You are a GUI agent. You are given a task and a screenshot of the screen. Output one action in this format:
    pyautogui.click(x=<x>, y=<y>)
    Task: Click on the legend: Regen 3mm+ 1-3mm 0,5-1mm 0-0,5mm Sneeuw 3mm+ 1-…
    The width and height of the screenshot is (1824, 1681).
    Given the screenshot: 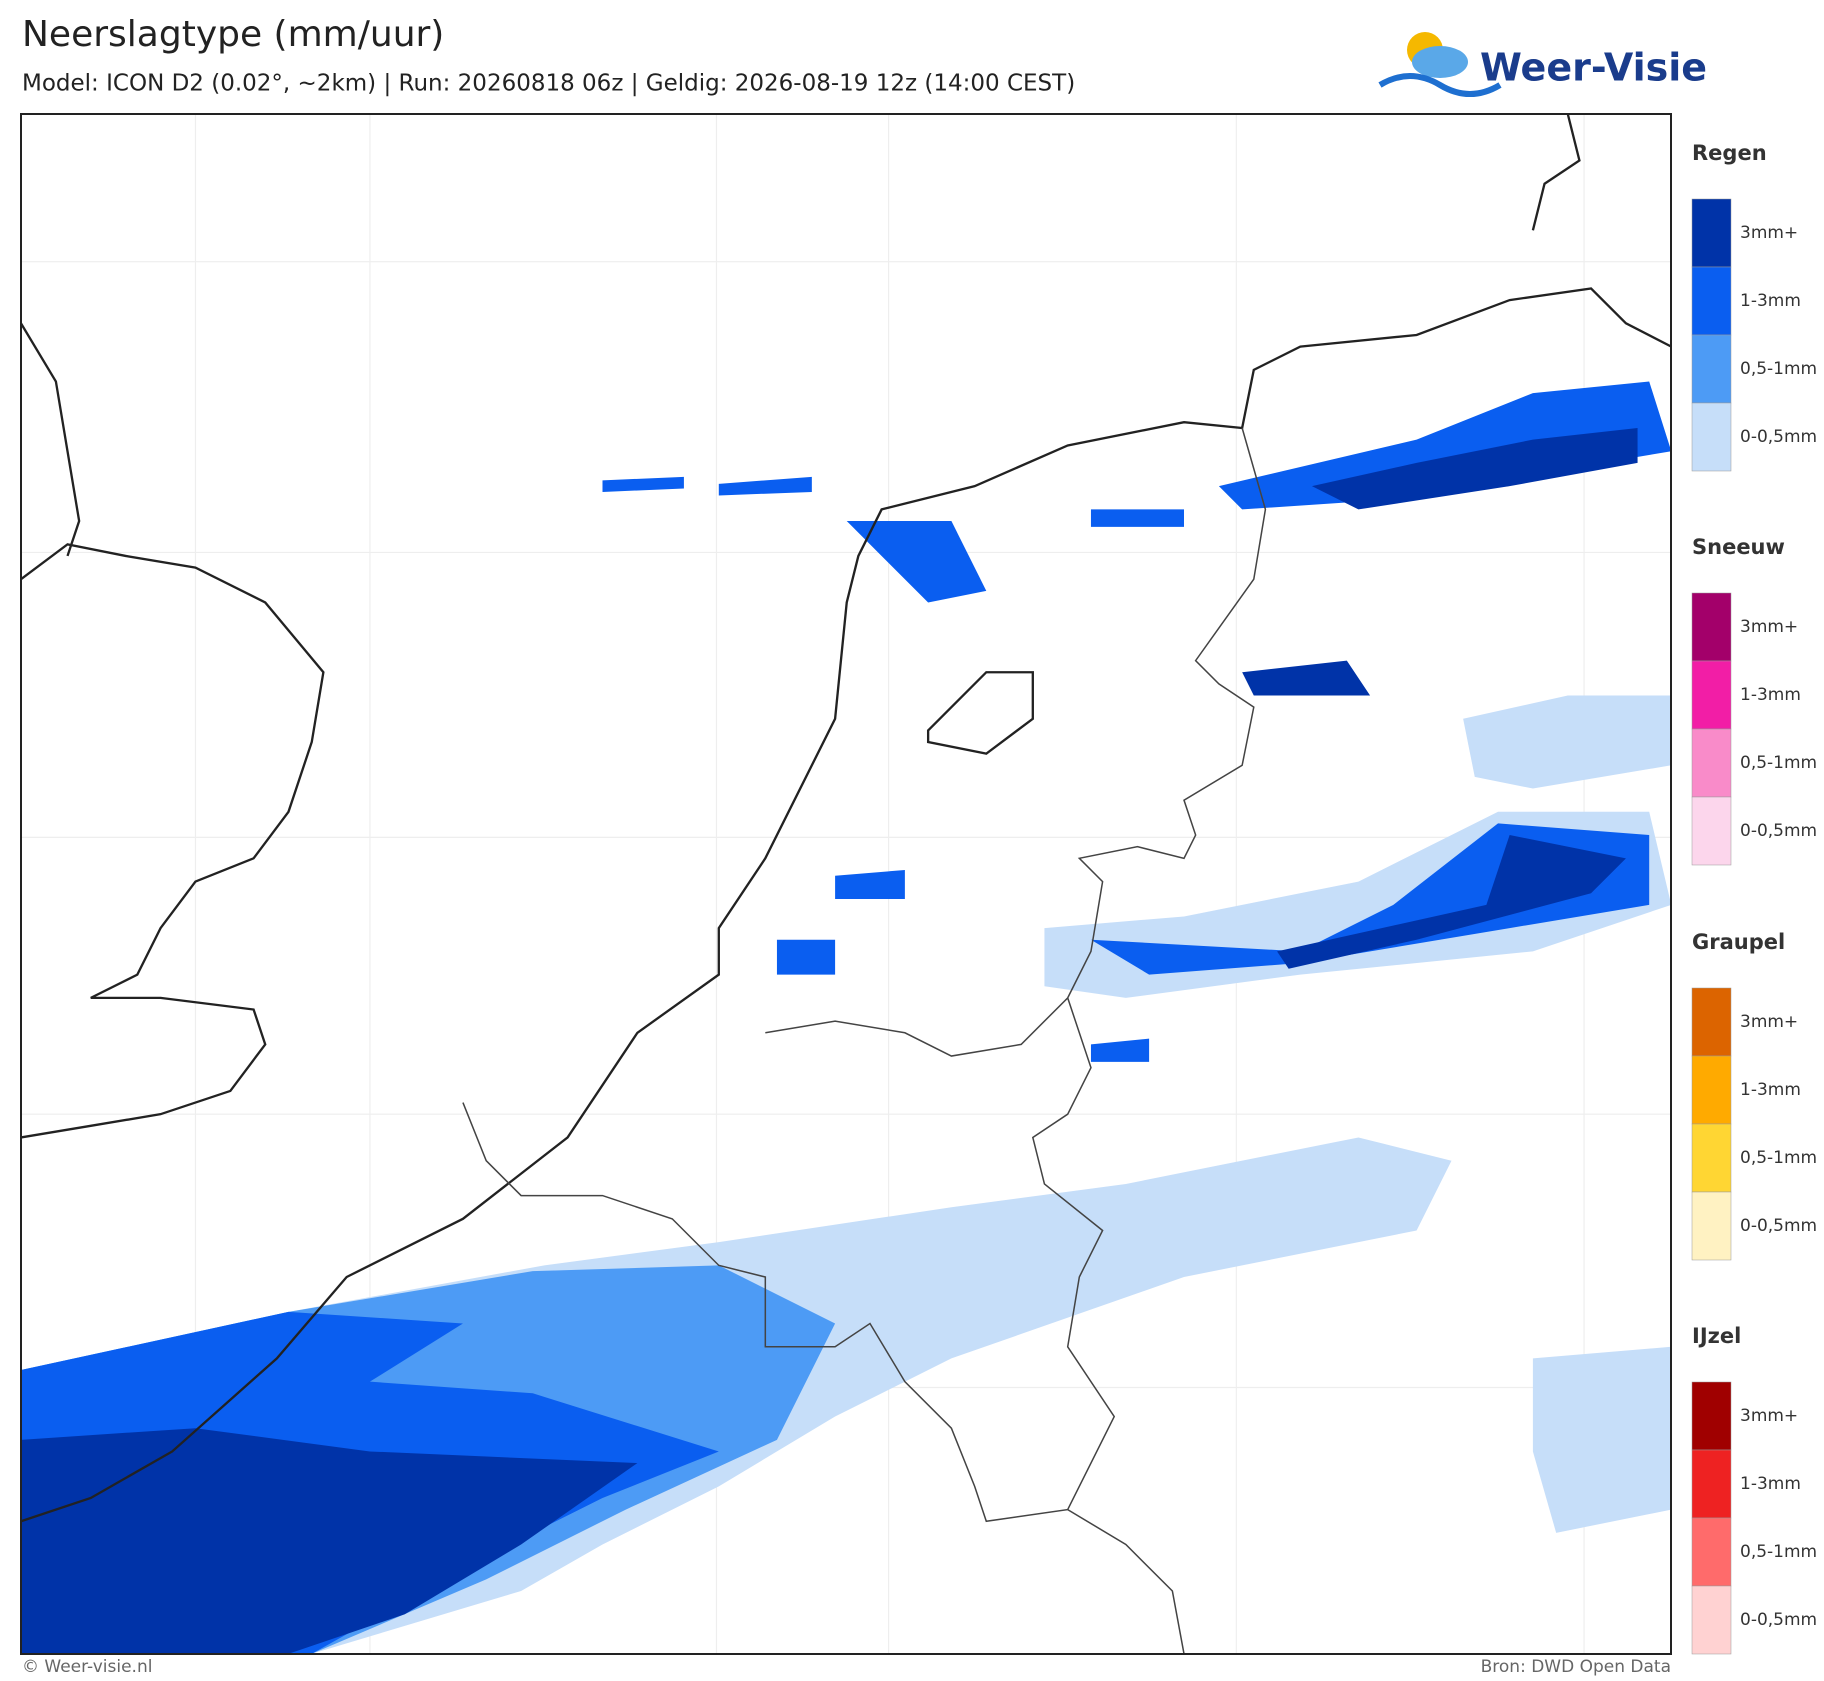 What is the action you would take?
    pyautogui.click(x=1754, y=898)
    